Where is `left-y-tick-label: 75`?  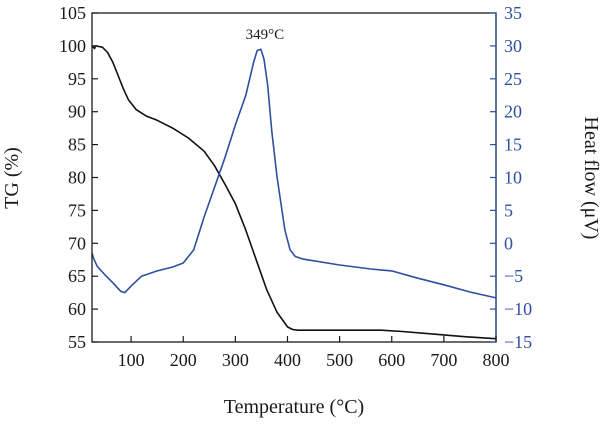 left-y-tick-label: 75 is located at coordinates (77, 210).